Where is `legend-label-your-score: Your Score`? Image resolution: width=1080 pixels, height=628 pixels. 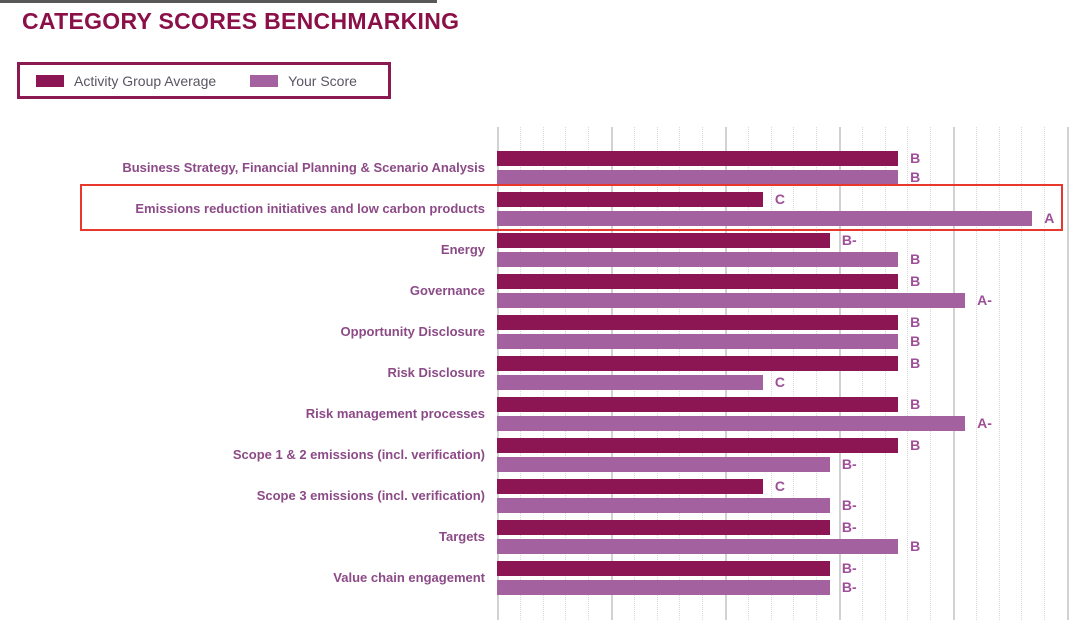 legend-label-your-score: Your Score is located at coordinates (322, 80).